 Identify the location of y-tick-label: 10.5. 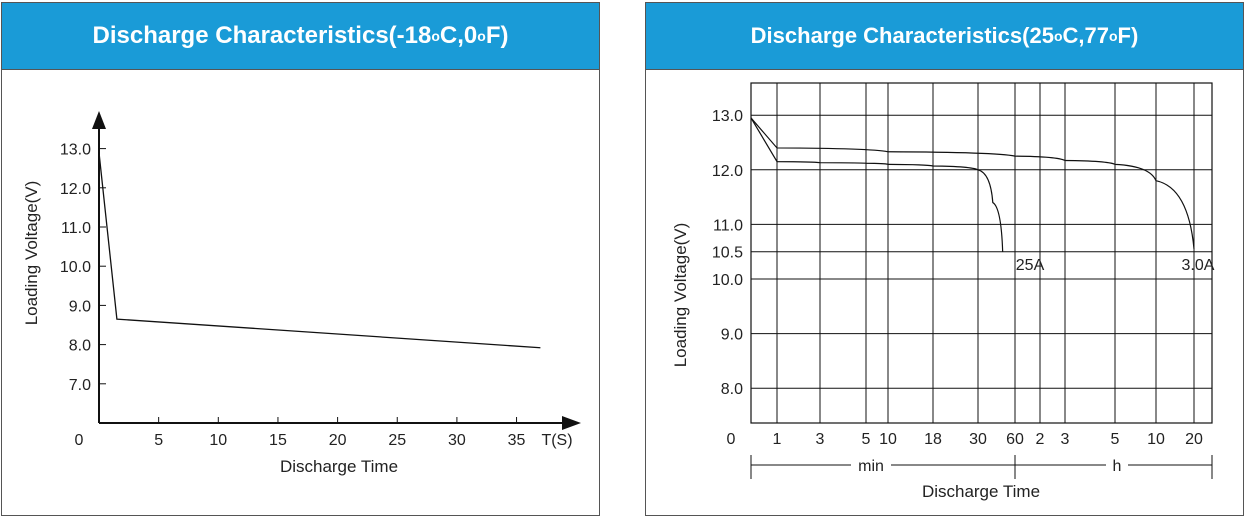
(727, 253).